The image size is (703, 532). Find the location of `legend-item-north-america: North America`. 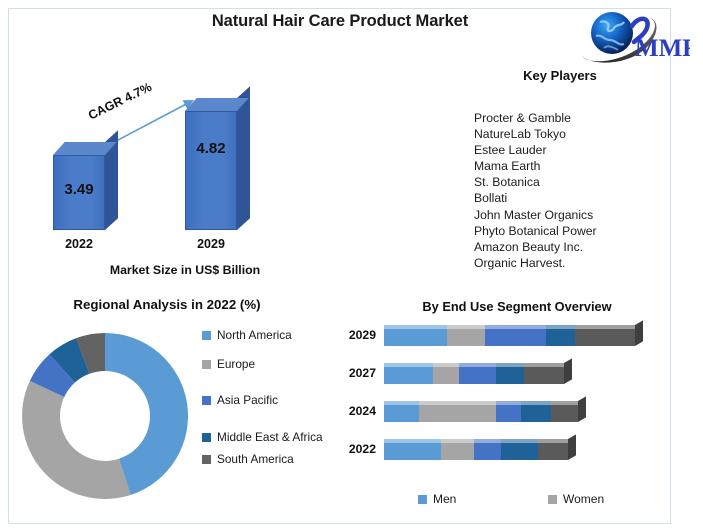

legend-item-north-america: North America is located at coordinates (267, 335).